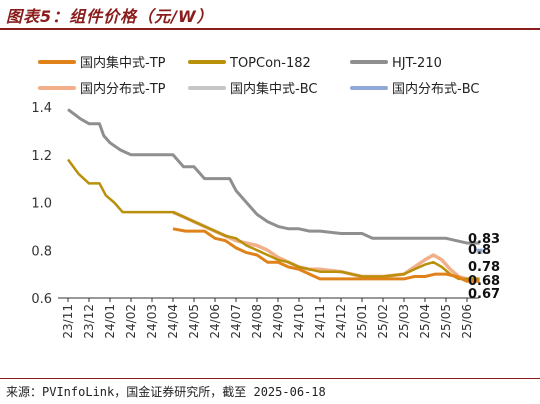 The height and width of the screenshot is (404, 540). What do you see at coordinates (484, 281) in the screenshot?
I see `end-value-label: 0.68` at bounding box center [484, 281].